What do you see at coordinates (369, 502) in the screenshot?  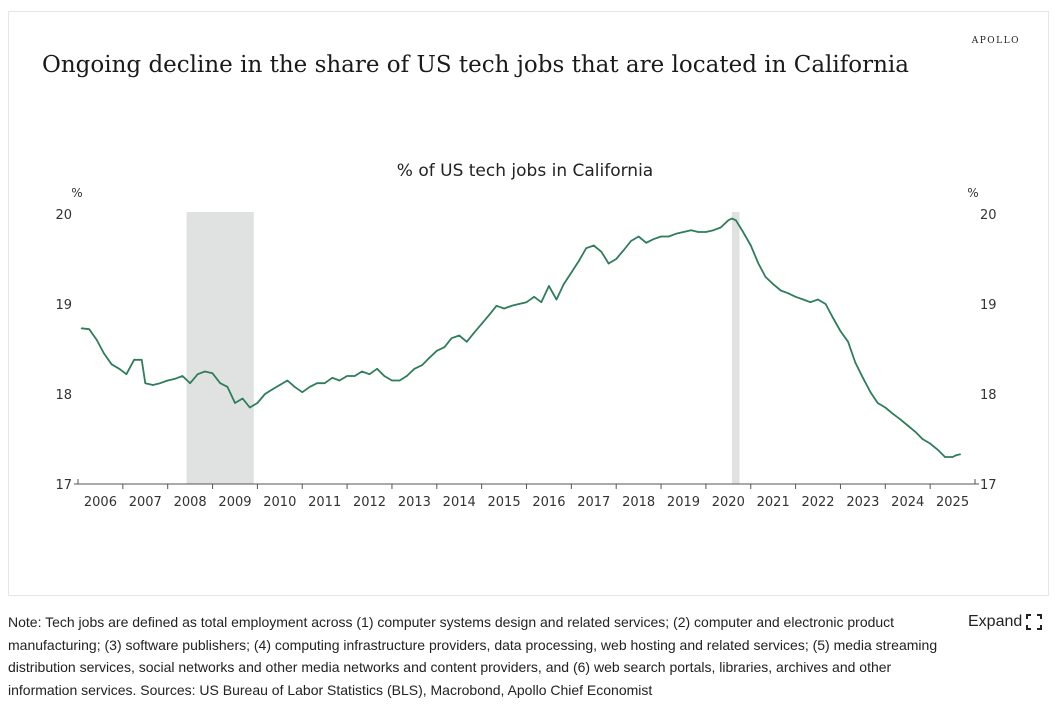 I see `x-tick-label-2012: 2012` at bounding box center [369, 502].